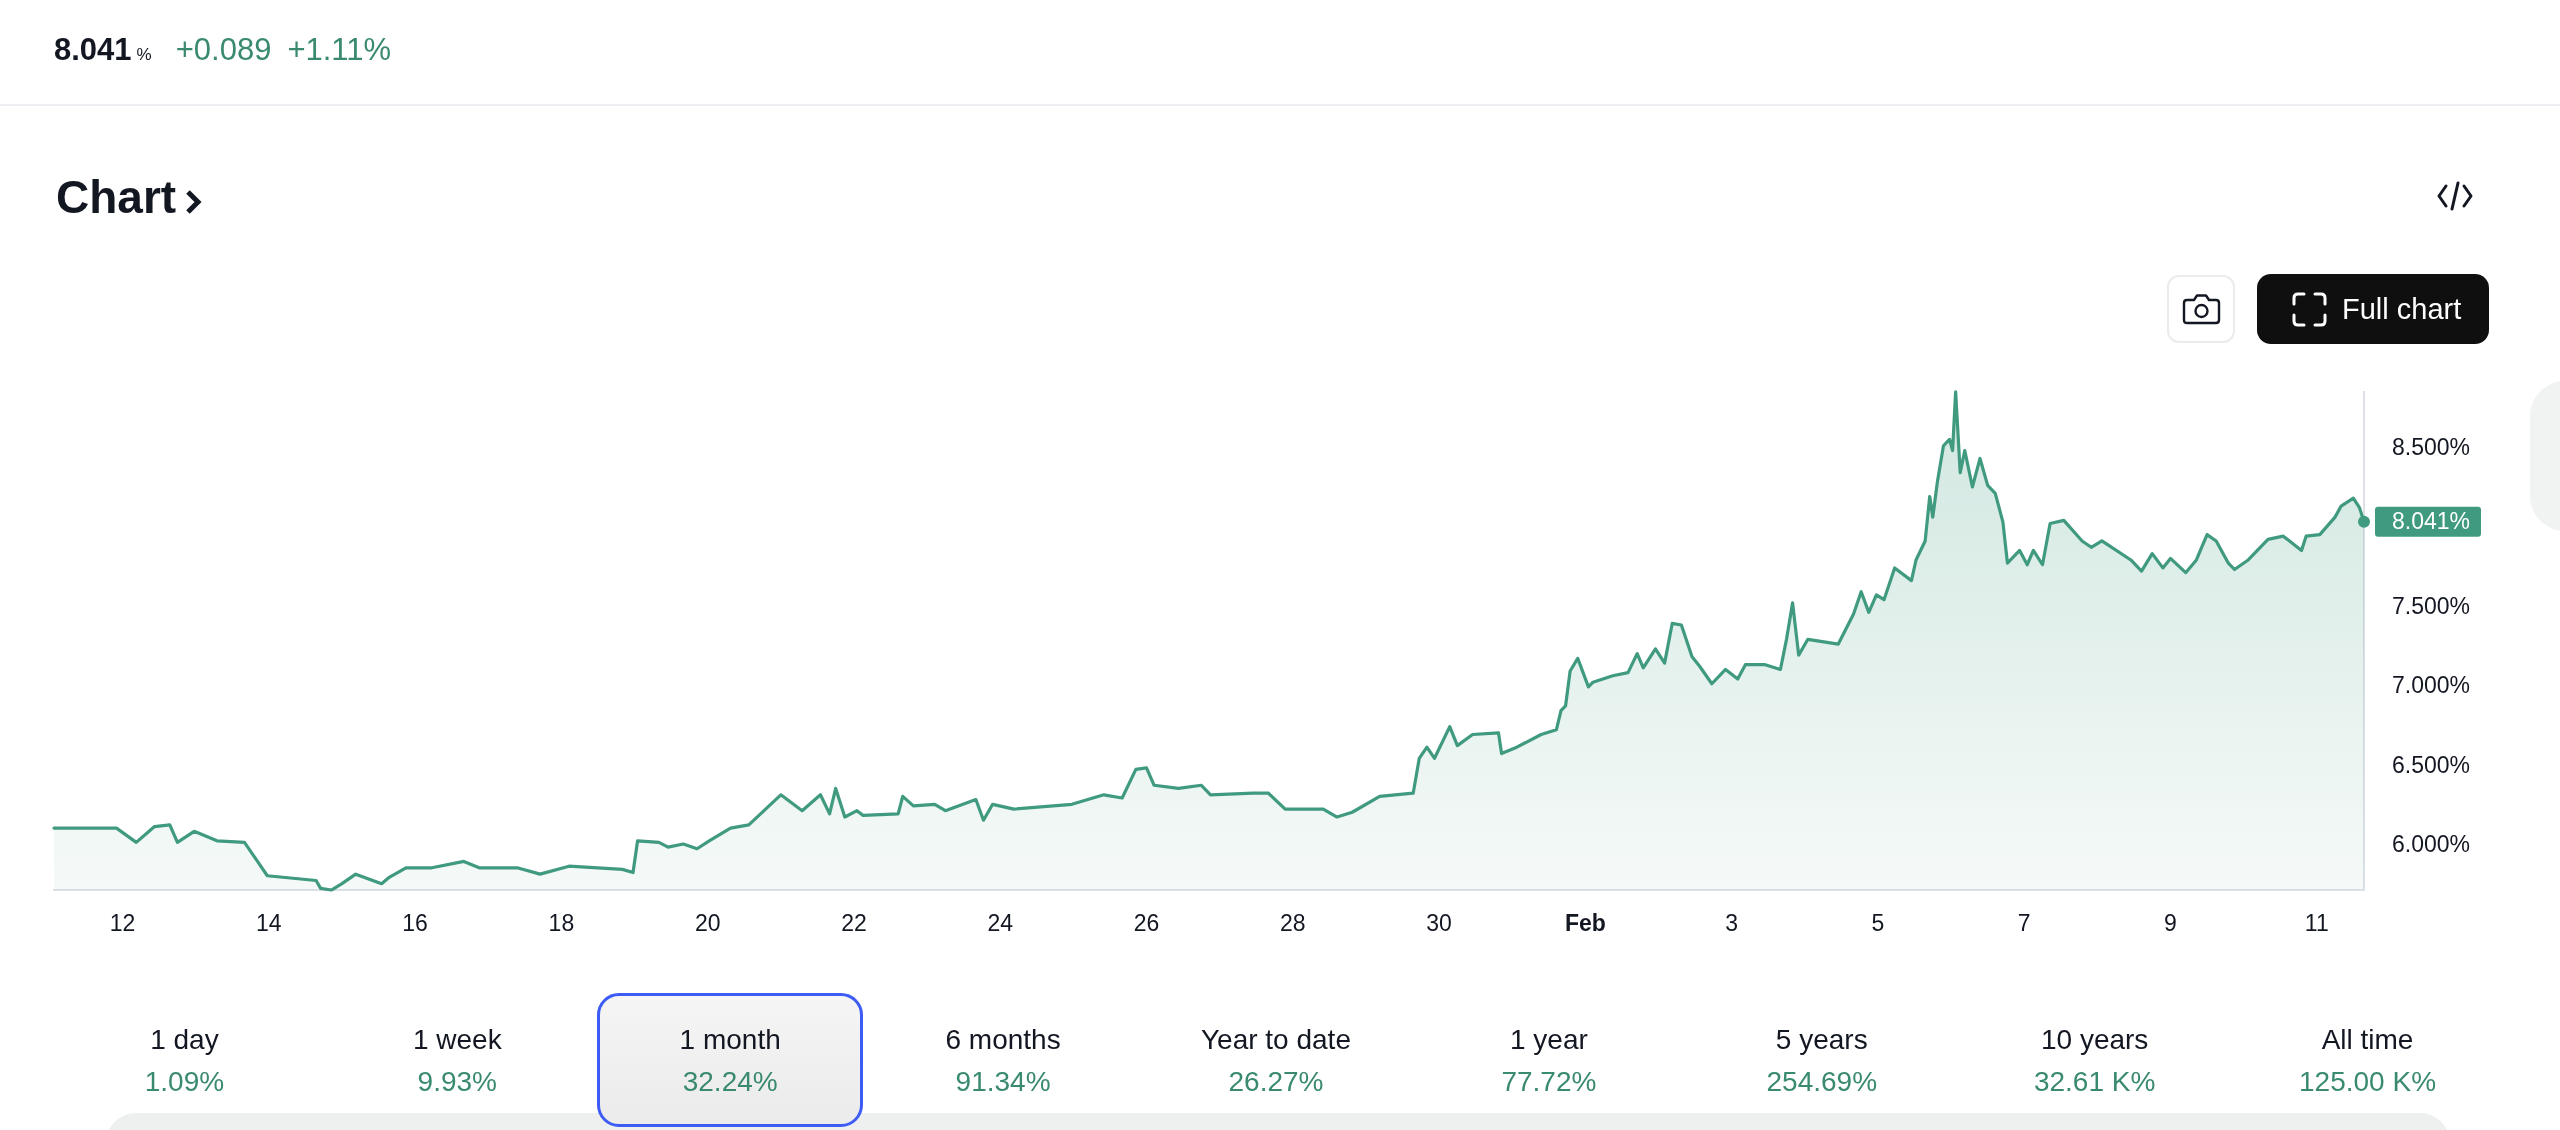 The width and height of the screenshot is (2560, 1130). I want to click on x-tick-label: 7, so click(2024, 923).